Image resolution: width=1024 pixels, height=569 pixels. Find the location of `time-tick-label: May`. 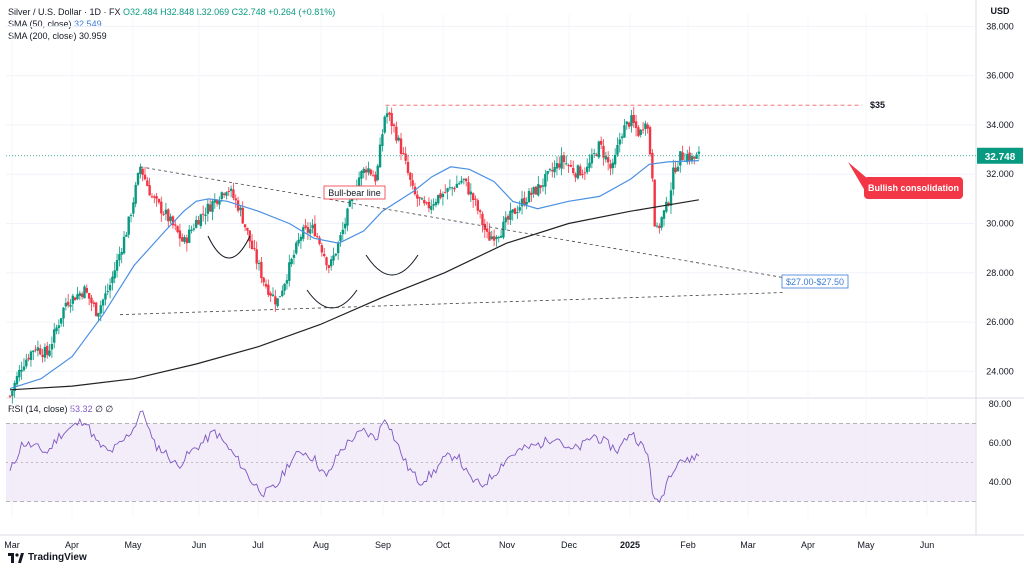

time-tick-label: May is located at coordinates (866, 545).